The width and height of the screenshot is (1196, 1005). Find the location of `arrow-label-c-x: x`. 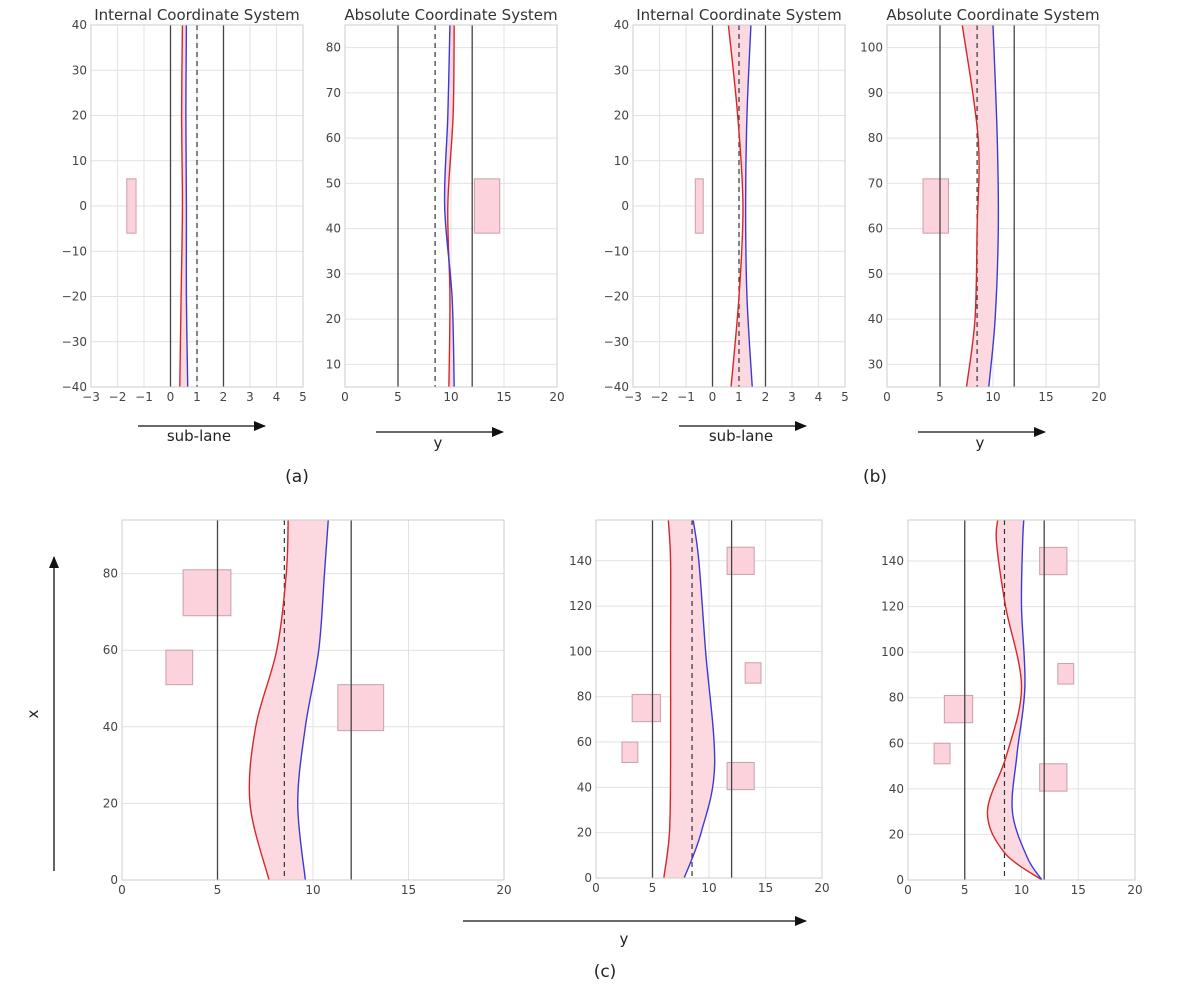

arrow-label-c-x: x is located at coordinates (33, 713).